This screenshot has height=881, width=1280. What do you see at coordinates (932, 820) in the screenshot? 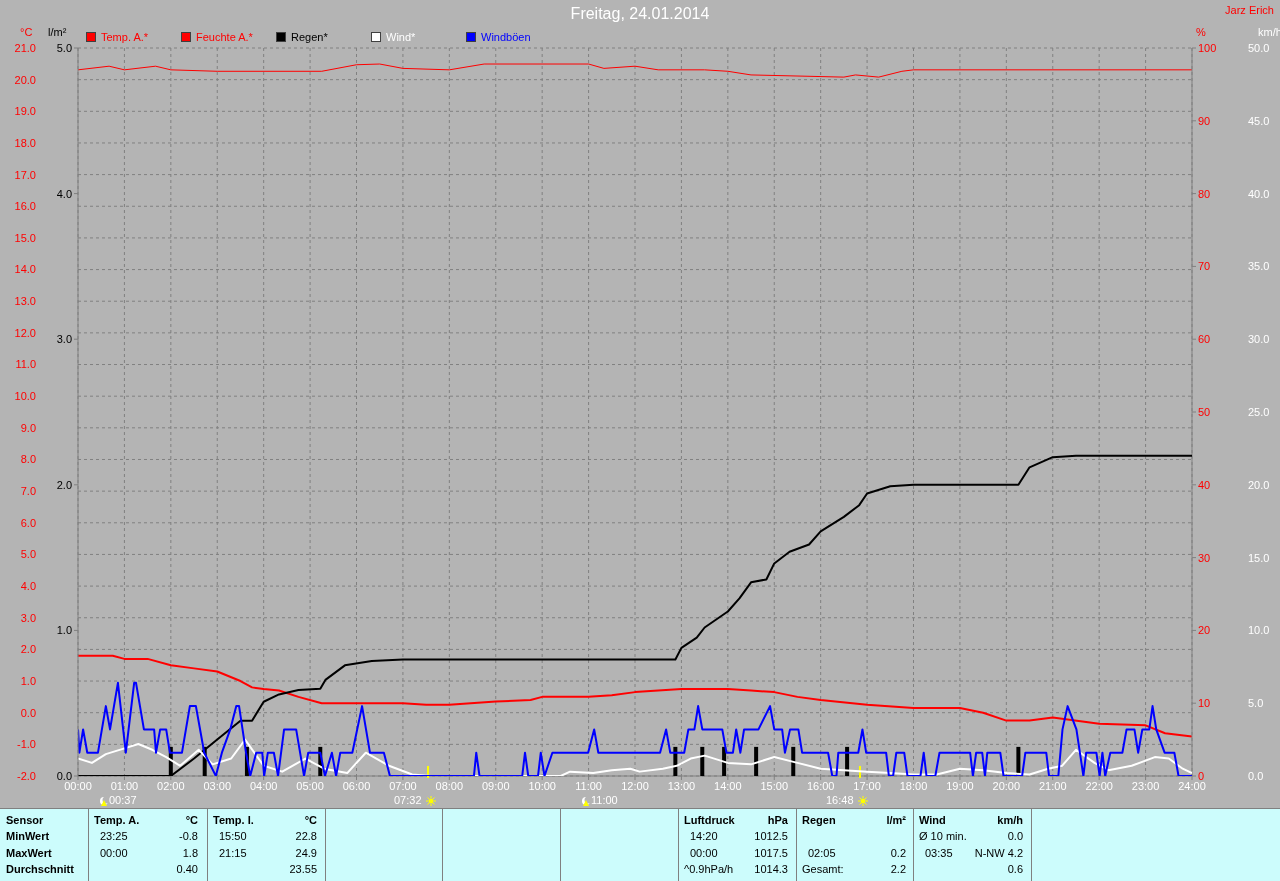
I see `text: Wind` at bounding box center [932, 820].